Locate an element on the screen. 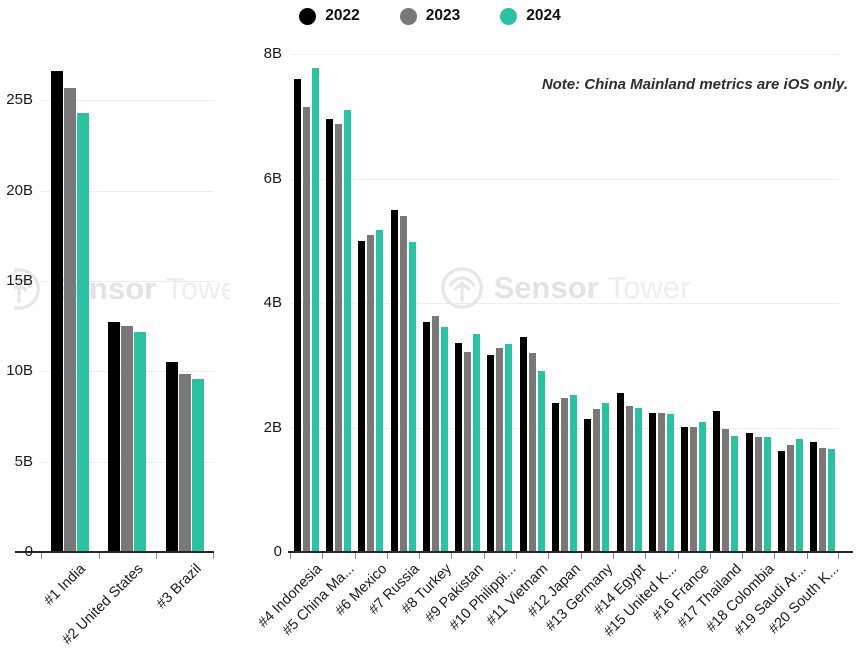  bar-group-#6 Mexico is located at coordinates (371, 303).